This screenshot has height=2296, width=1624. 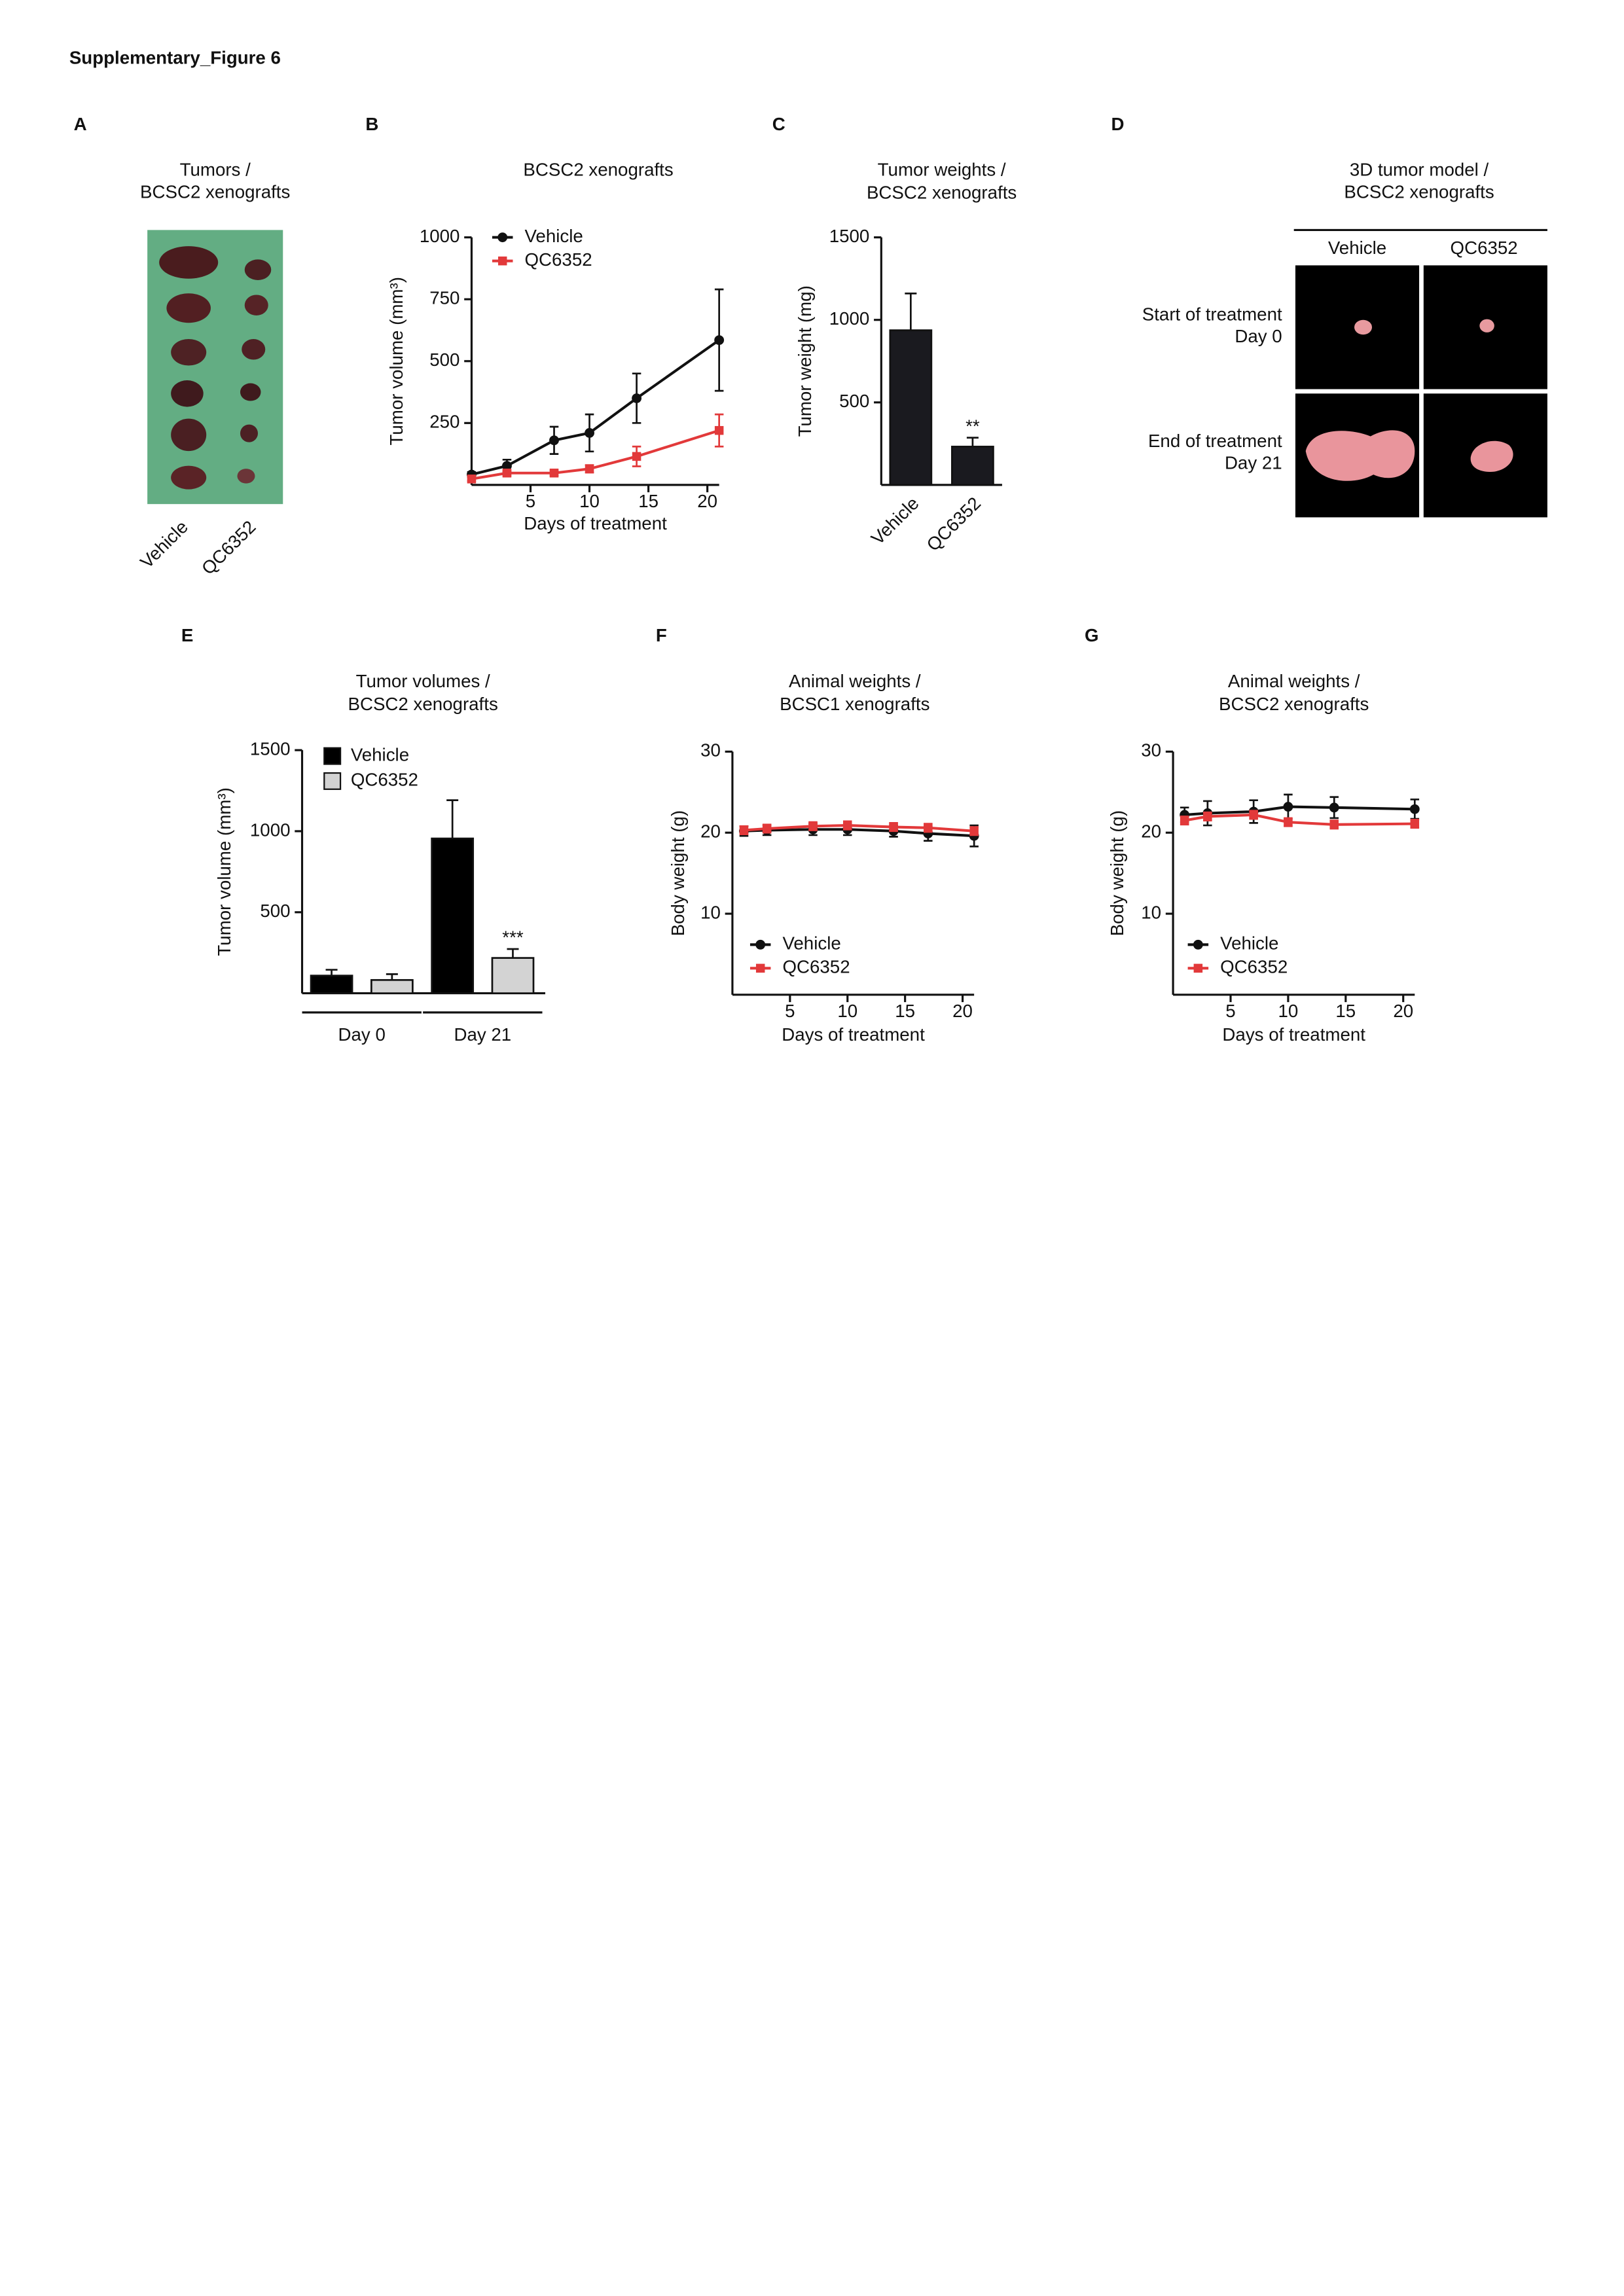 What do you see at coordinates (215, 170) in the screenshot?
I see `panel-title: Tumors /` at bounding box center [215, 170].